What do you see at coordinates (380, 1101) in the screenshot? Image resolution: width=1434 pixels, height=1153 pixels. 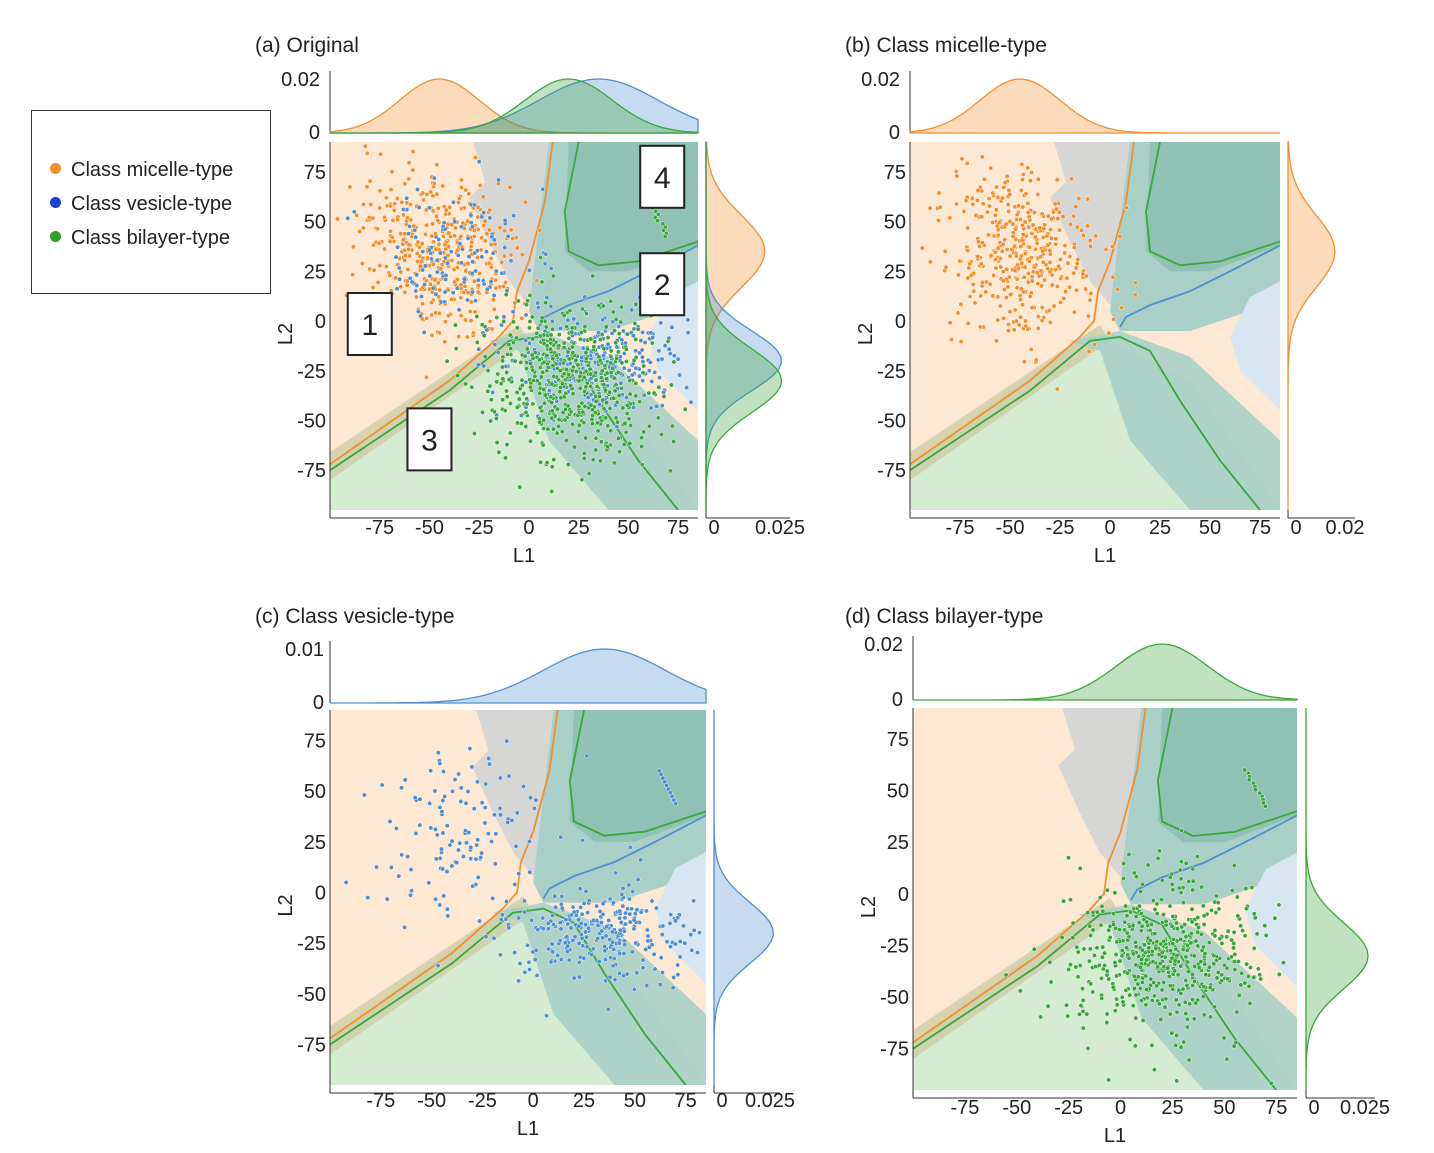 I see `x-tick-label: -75` at bounding box center [380, 1101].